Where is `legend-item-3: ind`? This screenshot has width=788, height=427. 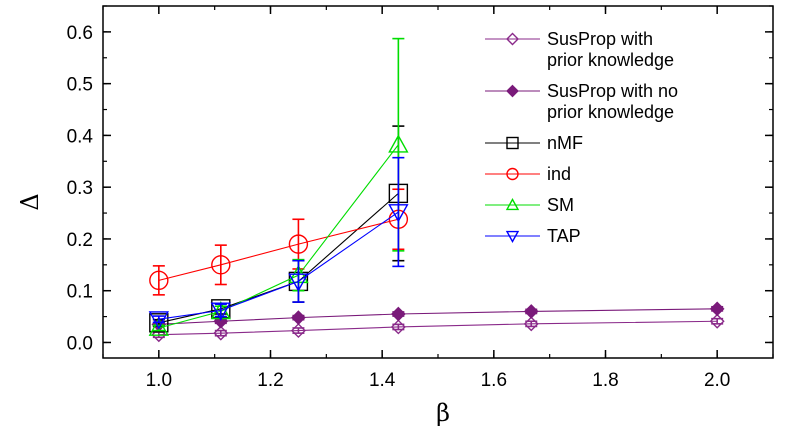 legend-item-3: ind is located at coordinates (528, 174).